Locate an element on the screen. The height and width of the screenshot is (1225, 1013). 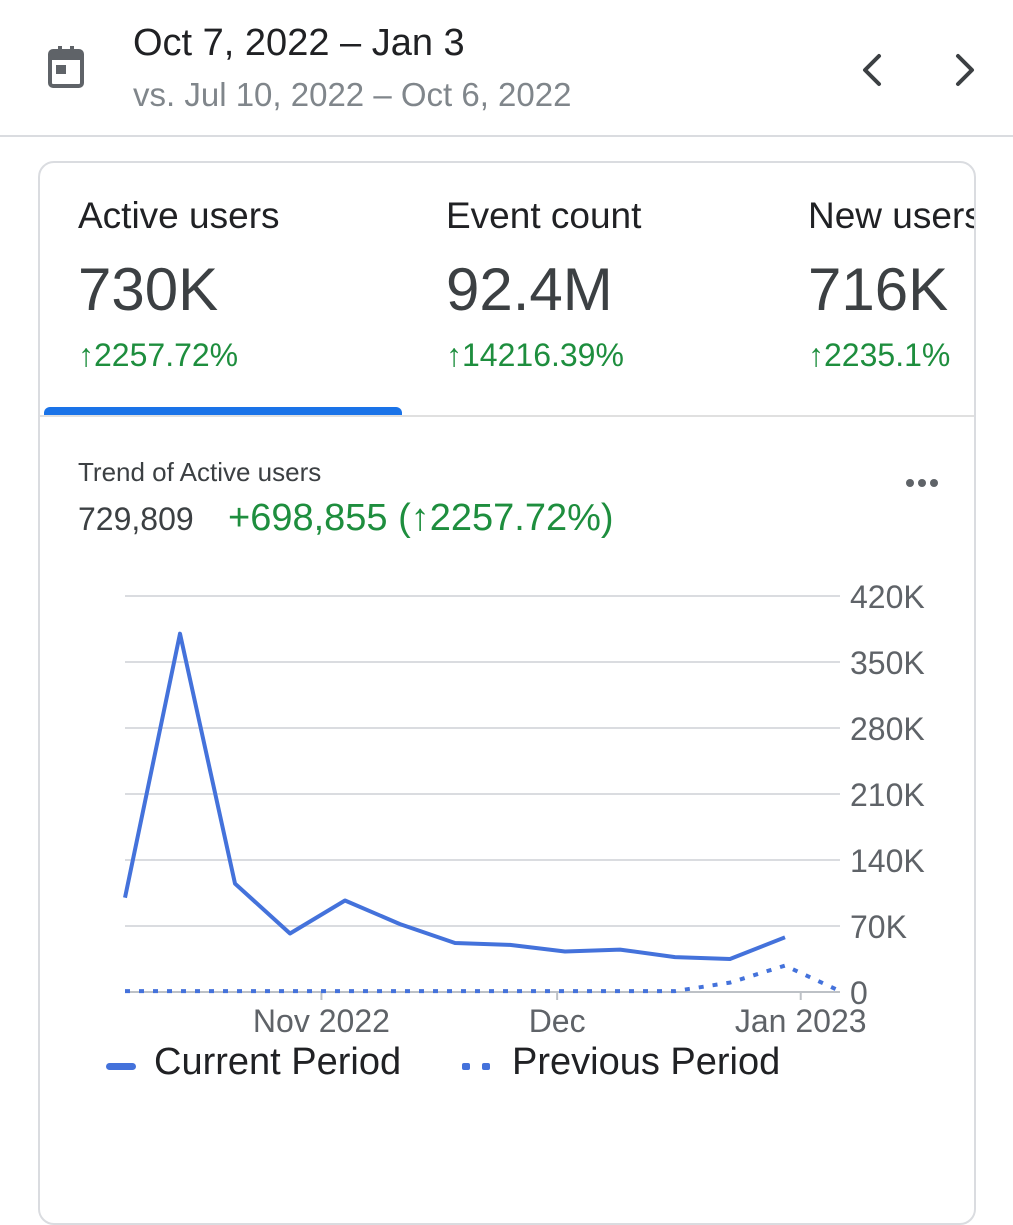
legend-previous-swatch is located at coordinates (476, 1066).